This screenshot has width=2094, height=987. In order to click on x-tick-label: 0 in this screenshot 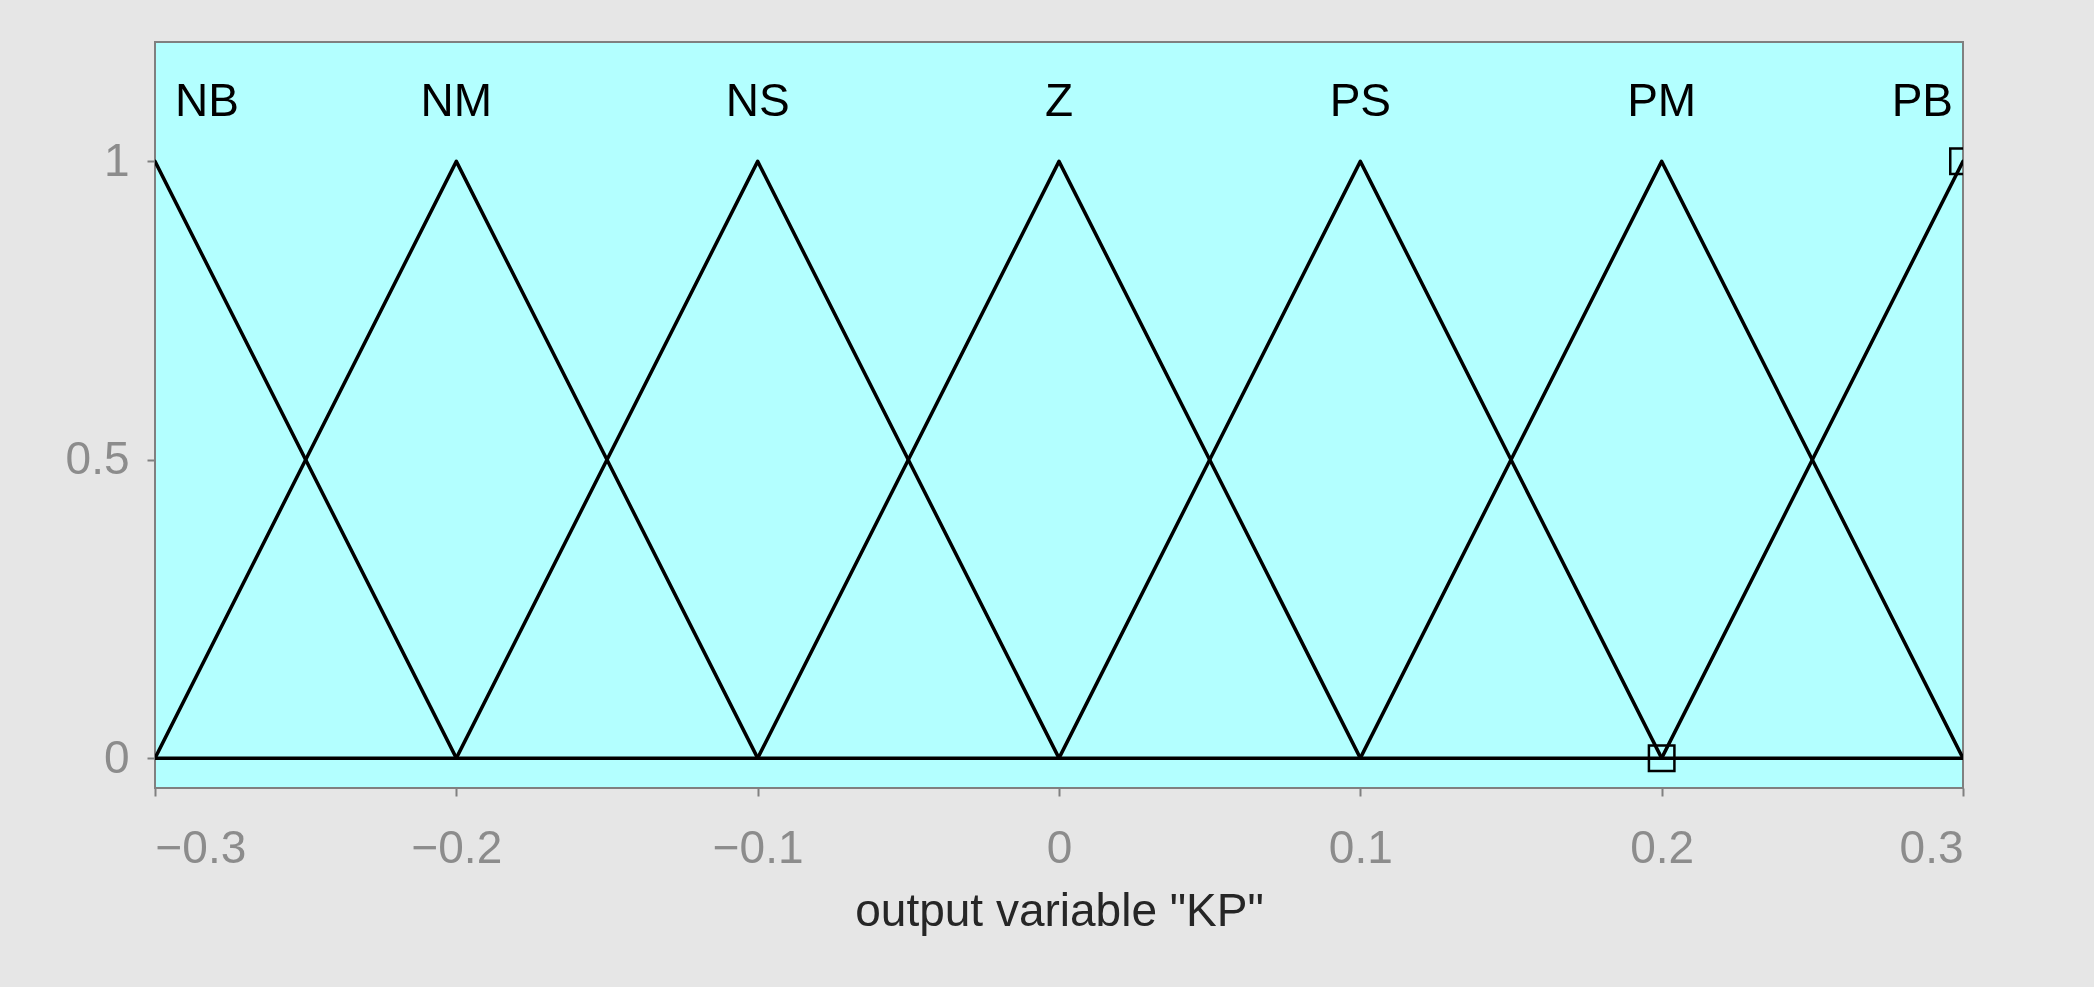, I will do `click(1059, 846)`.